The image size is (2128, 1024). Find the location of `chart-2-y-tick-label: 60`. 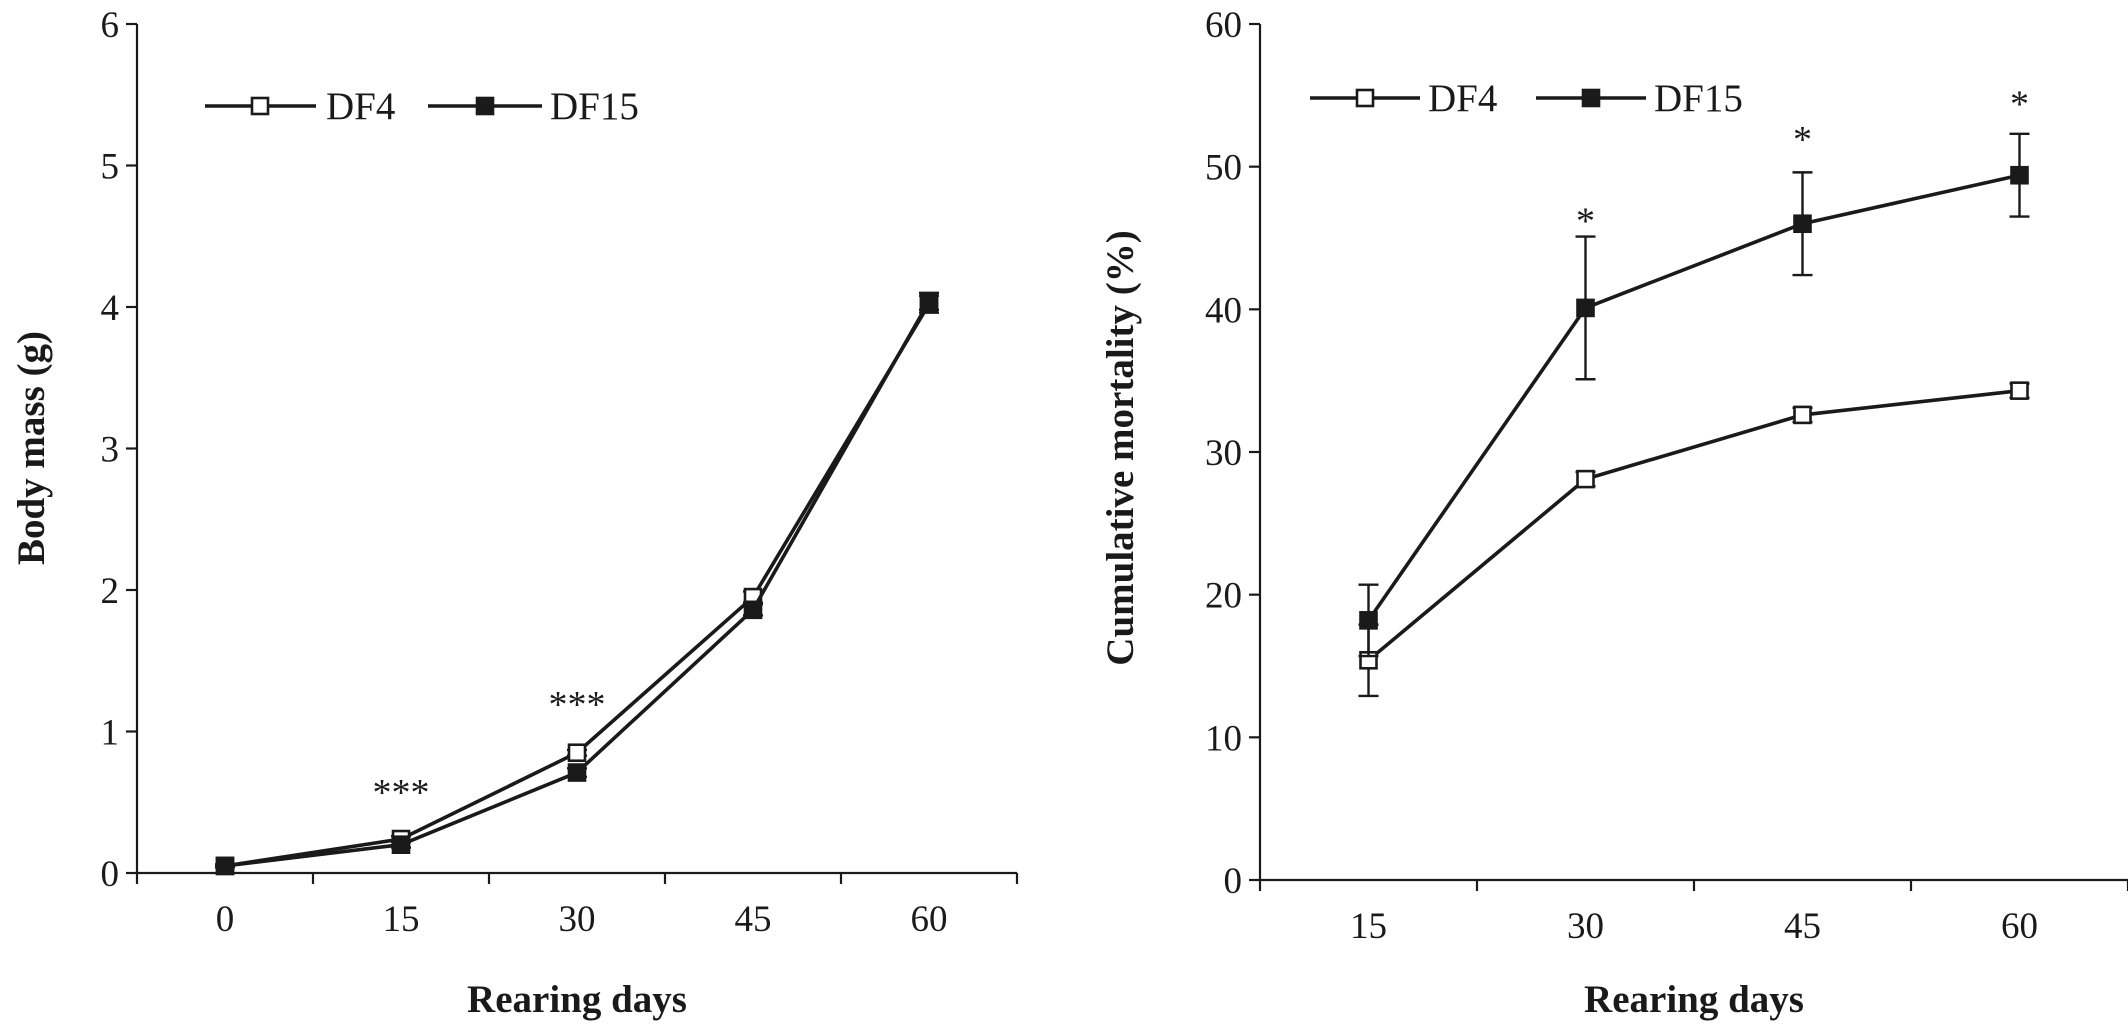

chart-2-y-tick-label: 60 is located at coordinates (1223, 25).